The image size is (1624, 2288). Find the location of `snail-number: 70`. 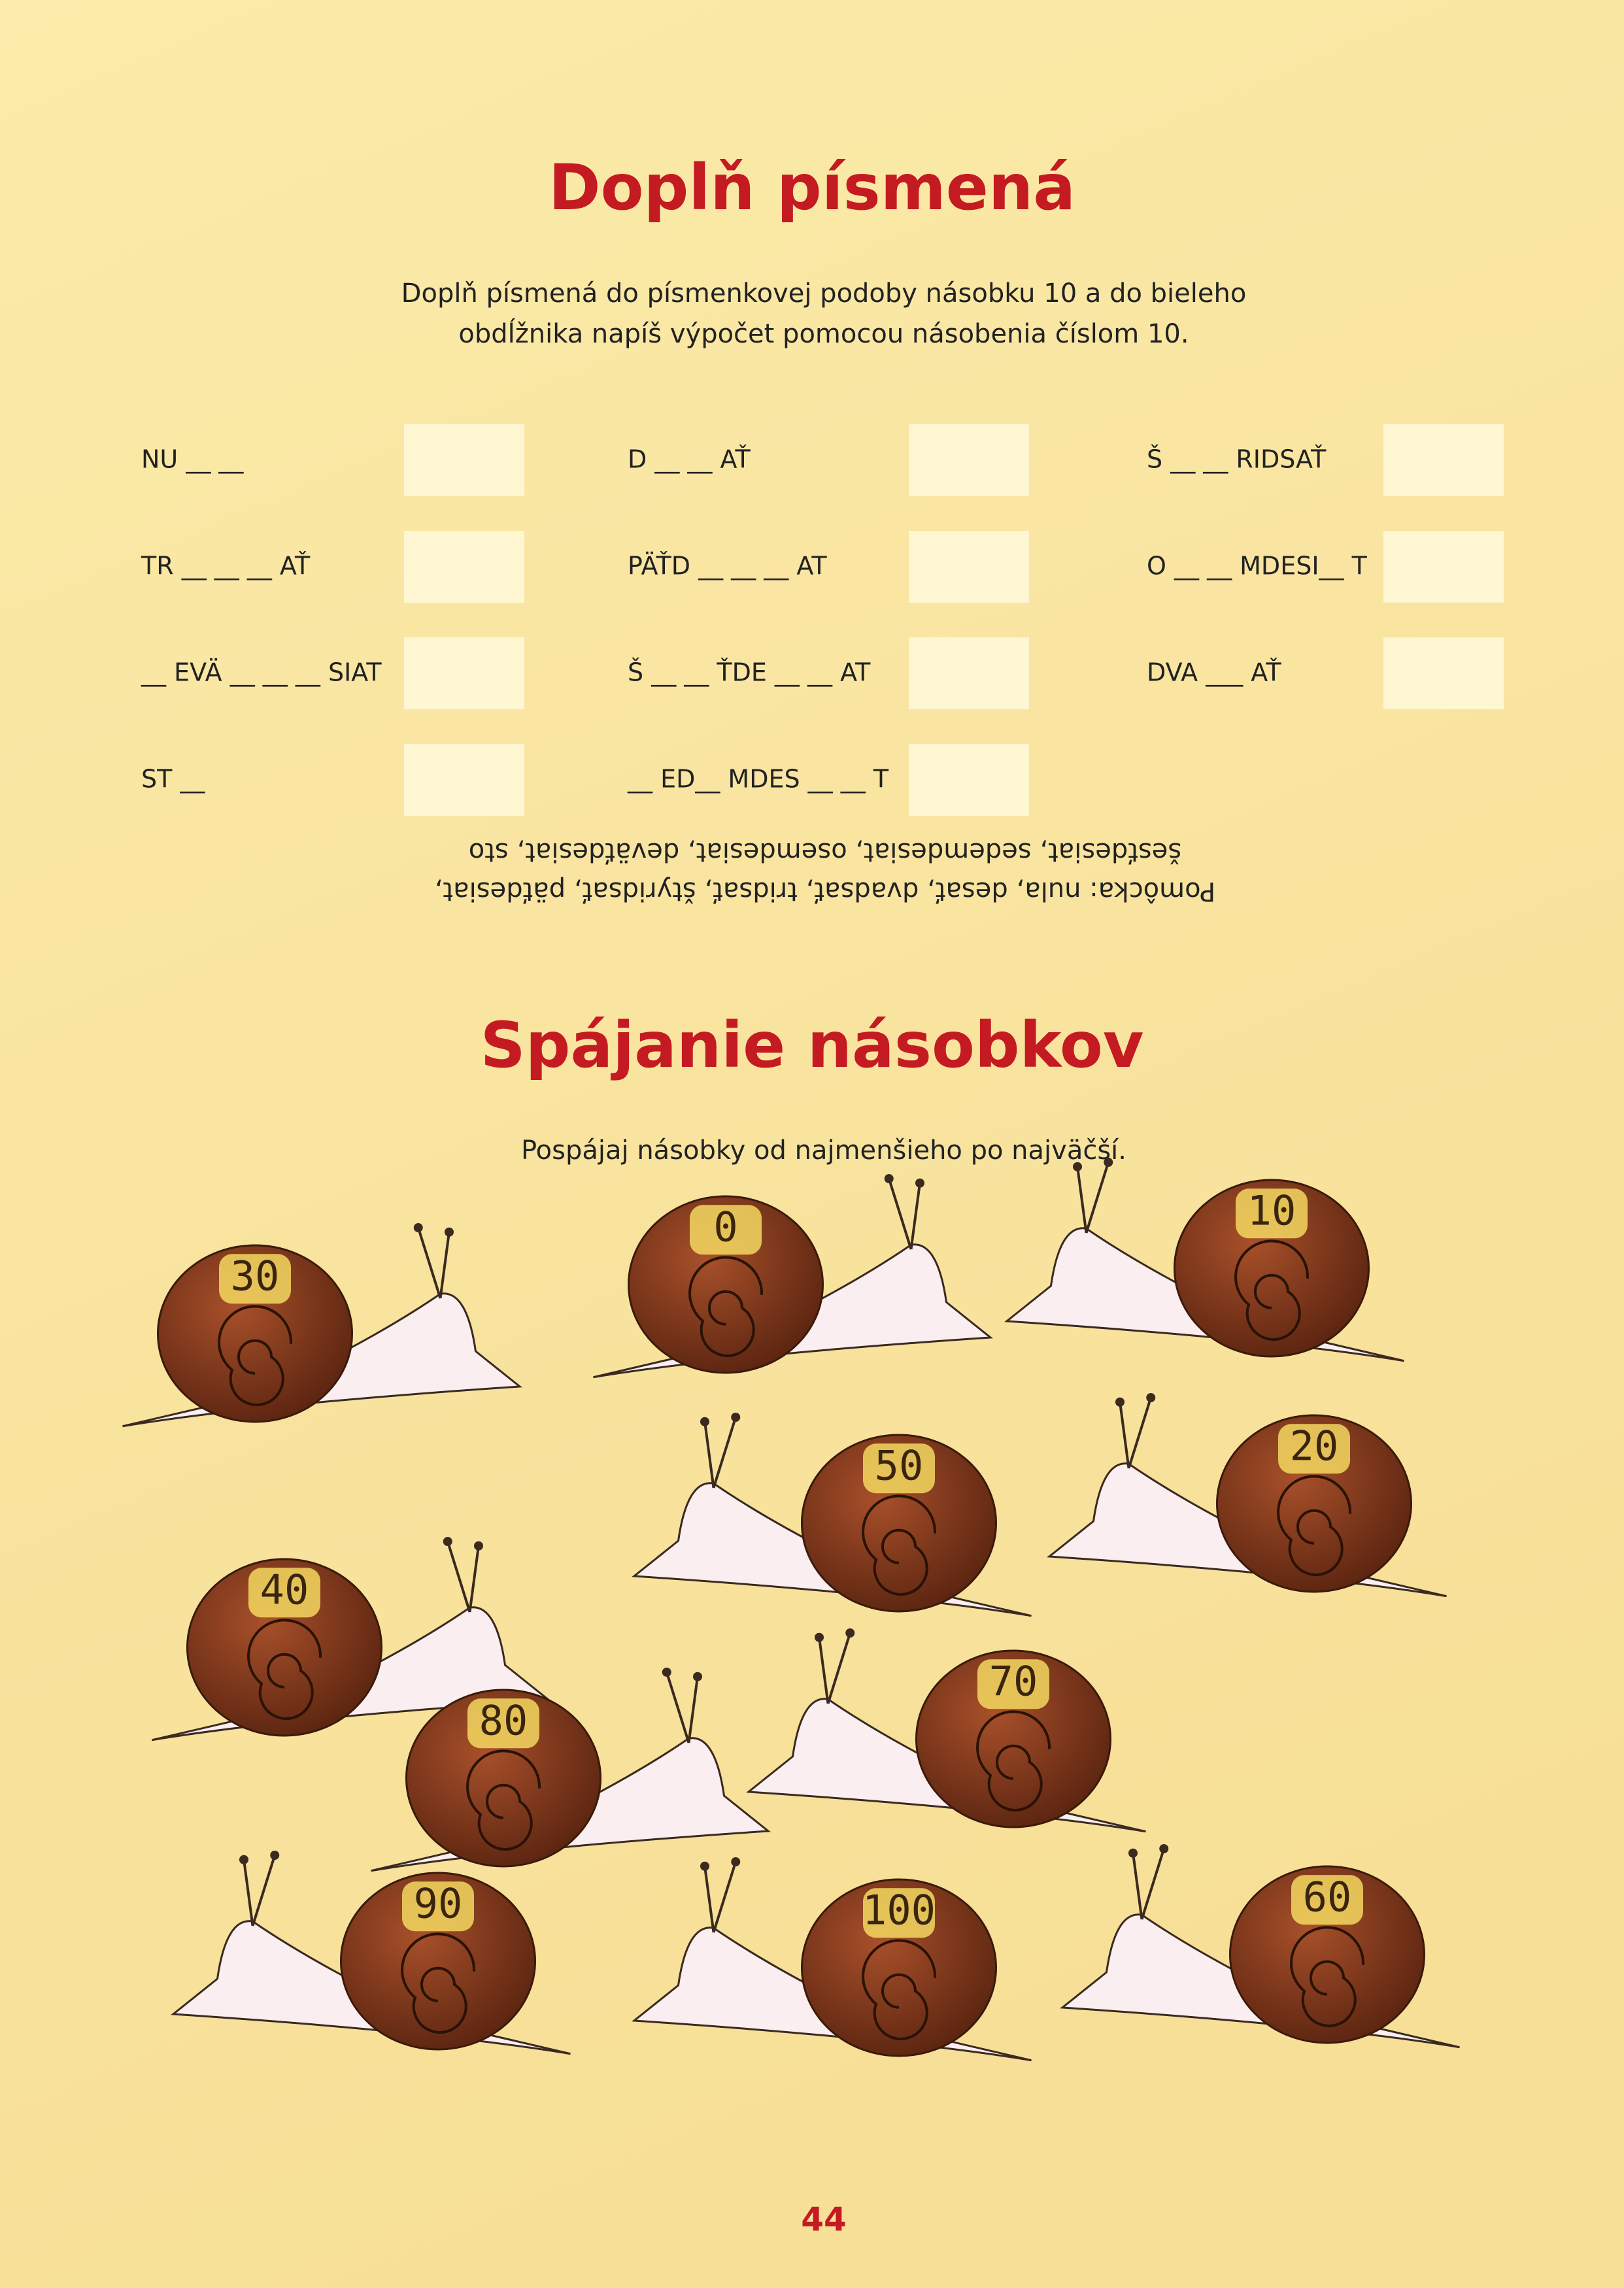

snail-number: 70 is located at coordinates (1013, 1681).